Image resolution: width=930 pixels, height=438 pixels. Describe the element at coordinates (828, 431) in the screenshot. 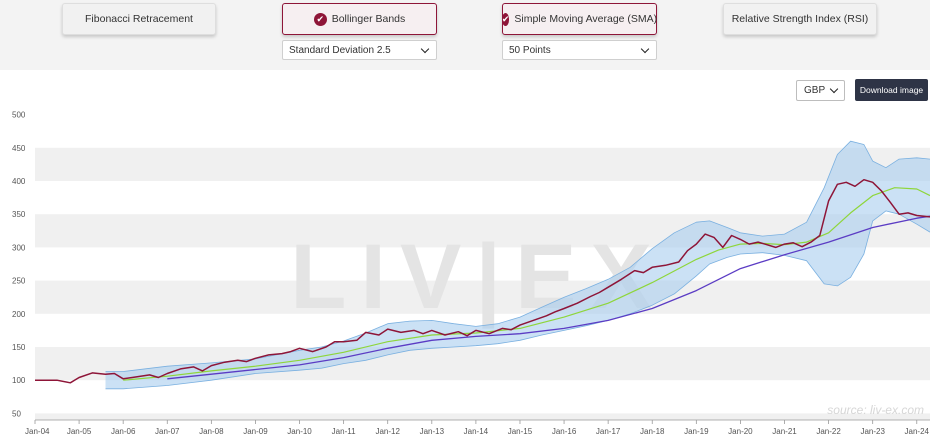

I see `x-tick-label: Jan-22` at that location.